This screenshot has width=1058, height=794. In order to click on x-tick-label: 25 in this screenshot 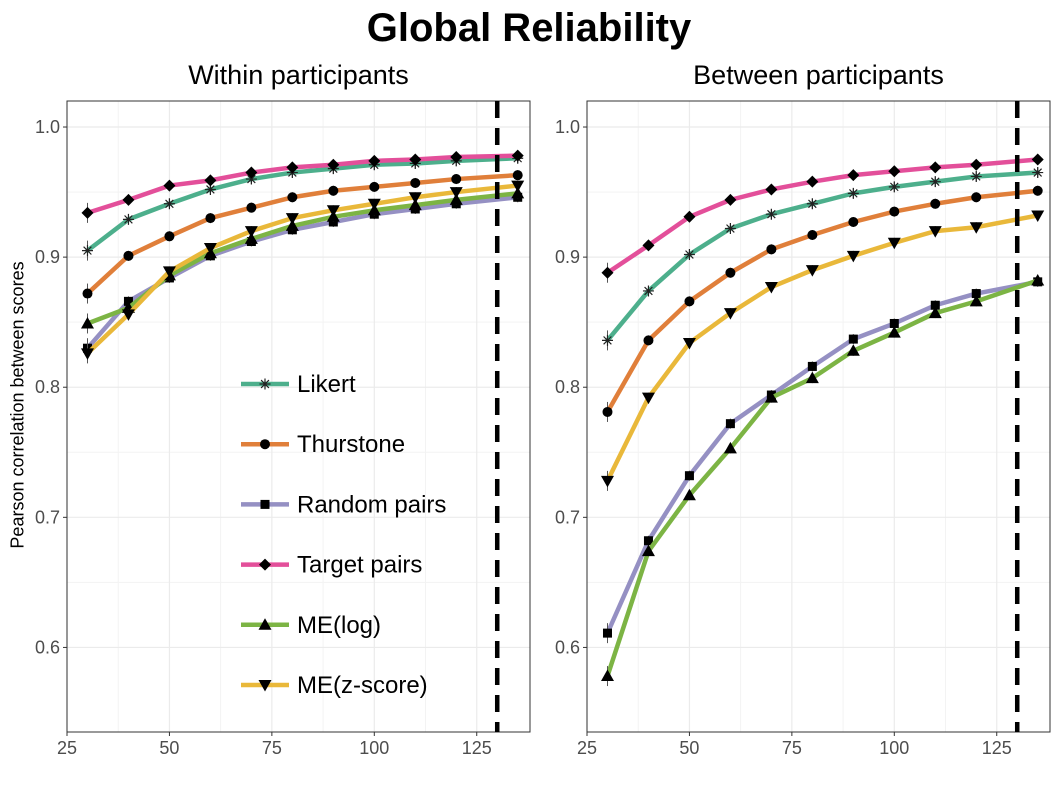, I will do `click(67, 748)`.